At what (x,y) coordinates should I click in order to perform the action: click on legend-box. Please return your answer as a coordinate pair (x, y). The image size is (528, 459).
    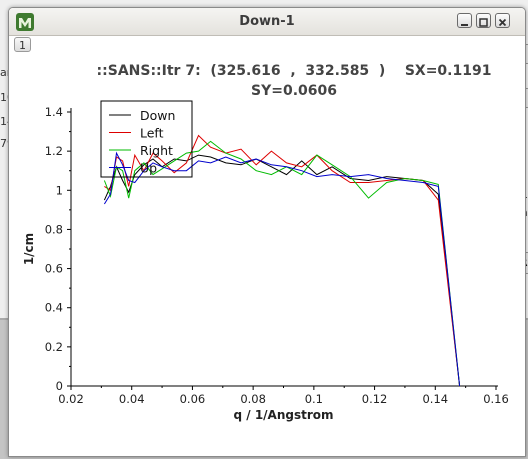
    Looking at the image, I should click on (146, 139).